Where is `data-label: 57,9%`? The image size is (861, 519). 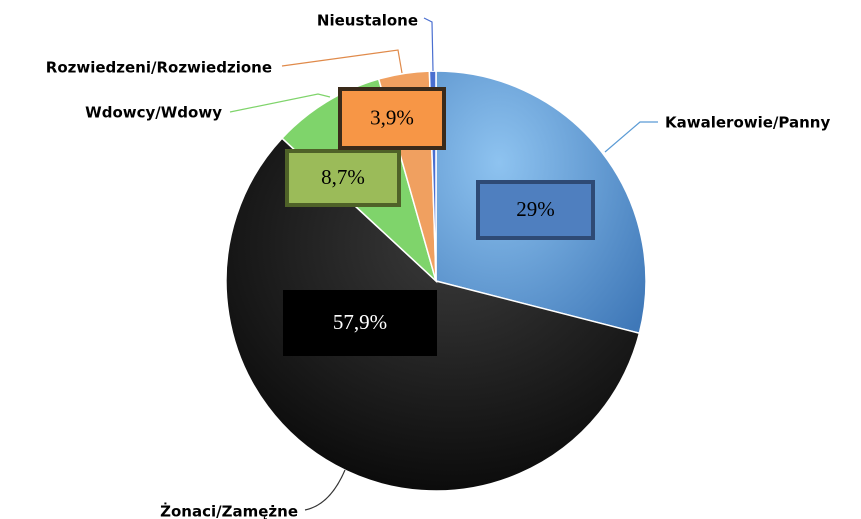
data-label: 57,9% is located at coordinates (360, 322).